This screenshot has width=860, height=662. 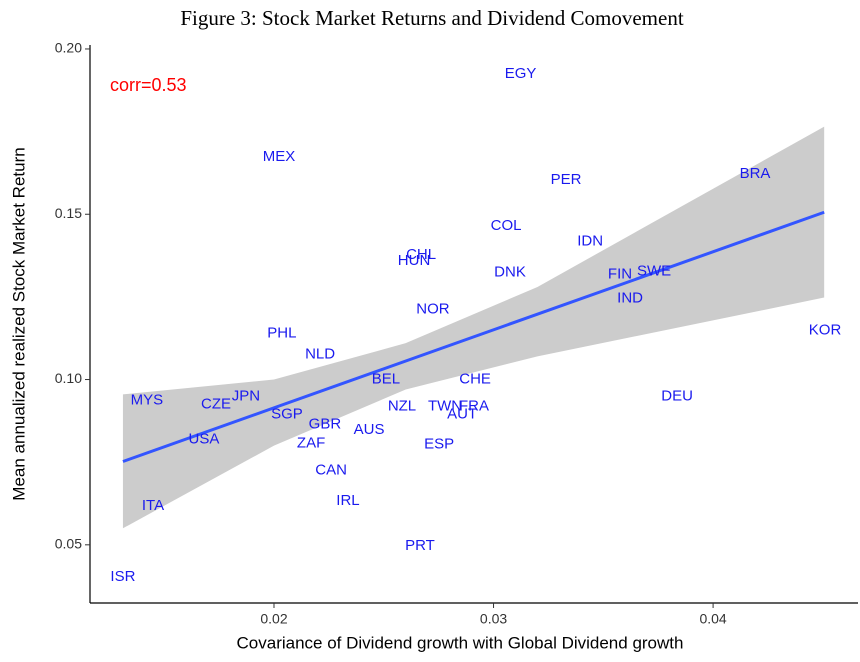 What do you see at coordinates (620, 273) in the screenshot?
I see `point-label: FIN` at bounding box center [620, 273].